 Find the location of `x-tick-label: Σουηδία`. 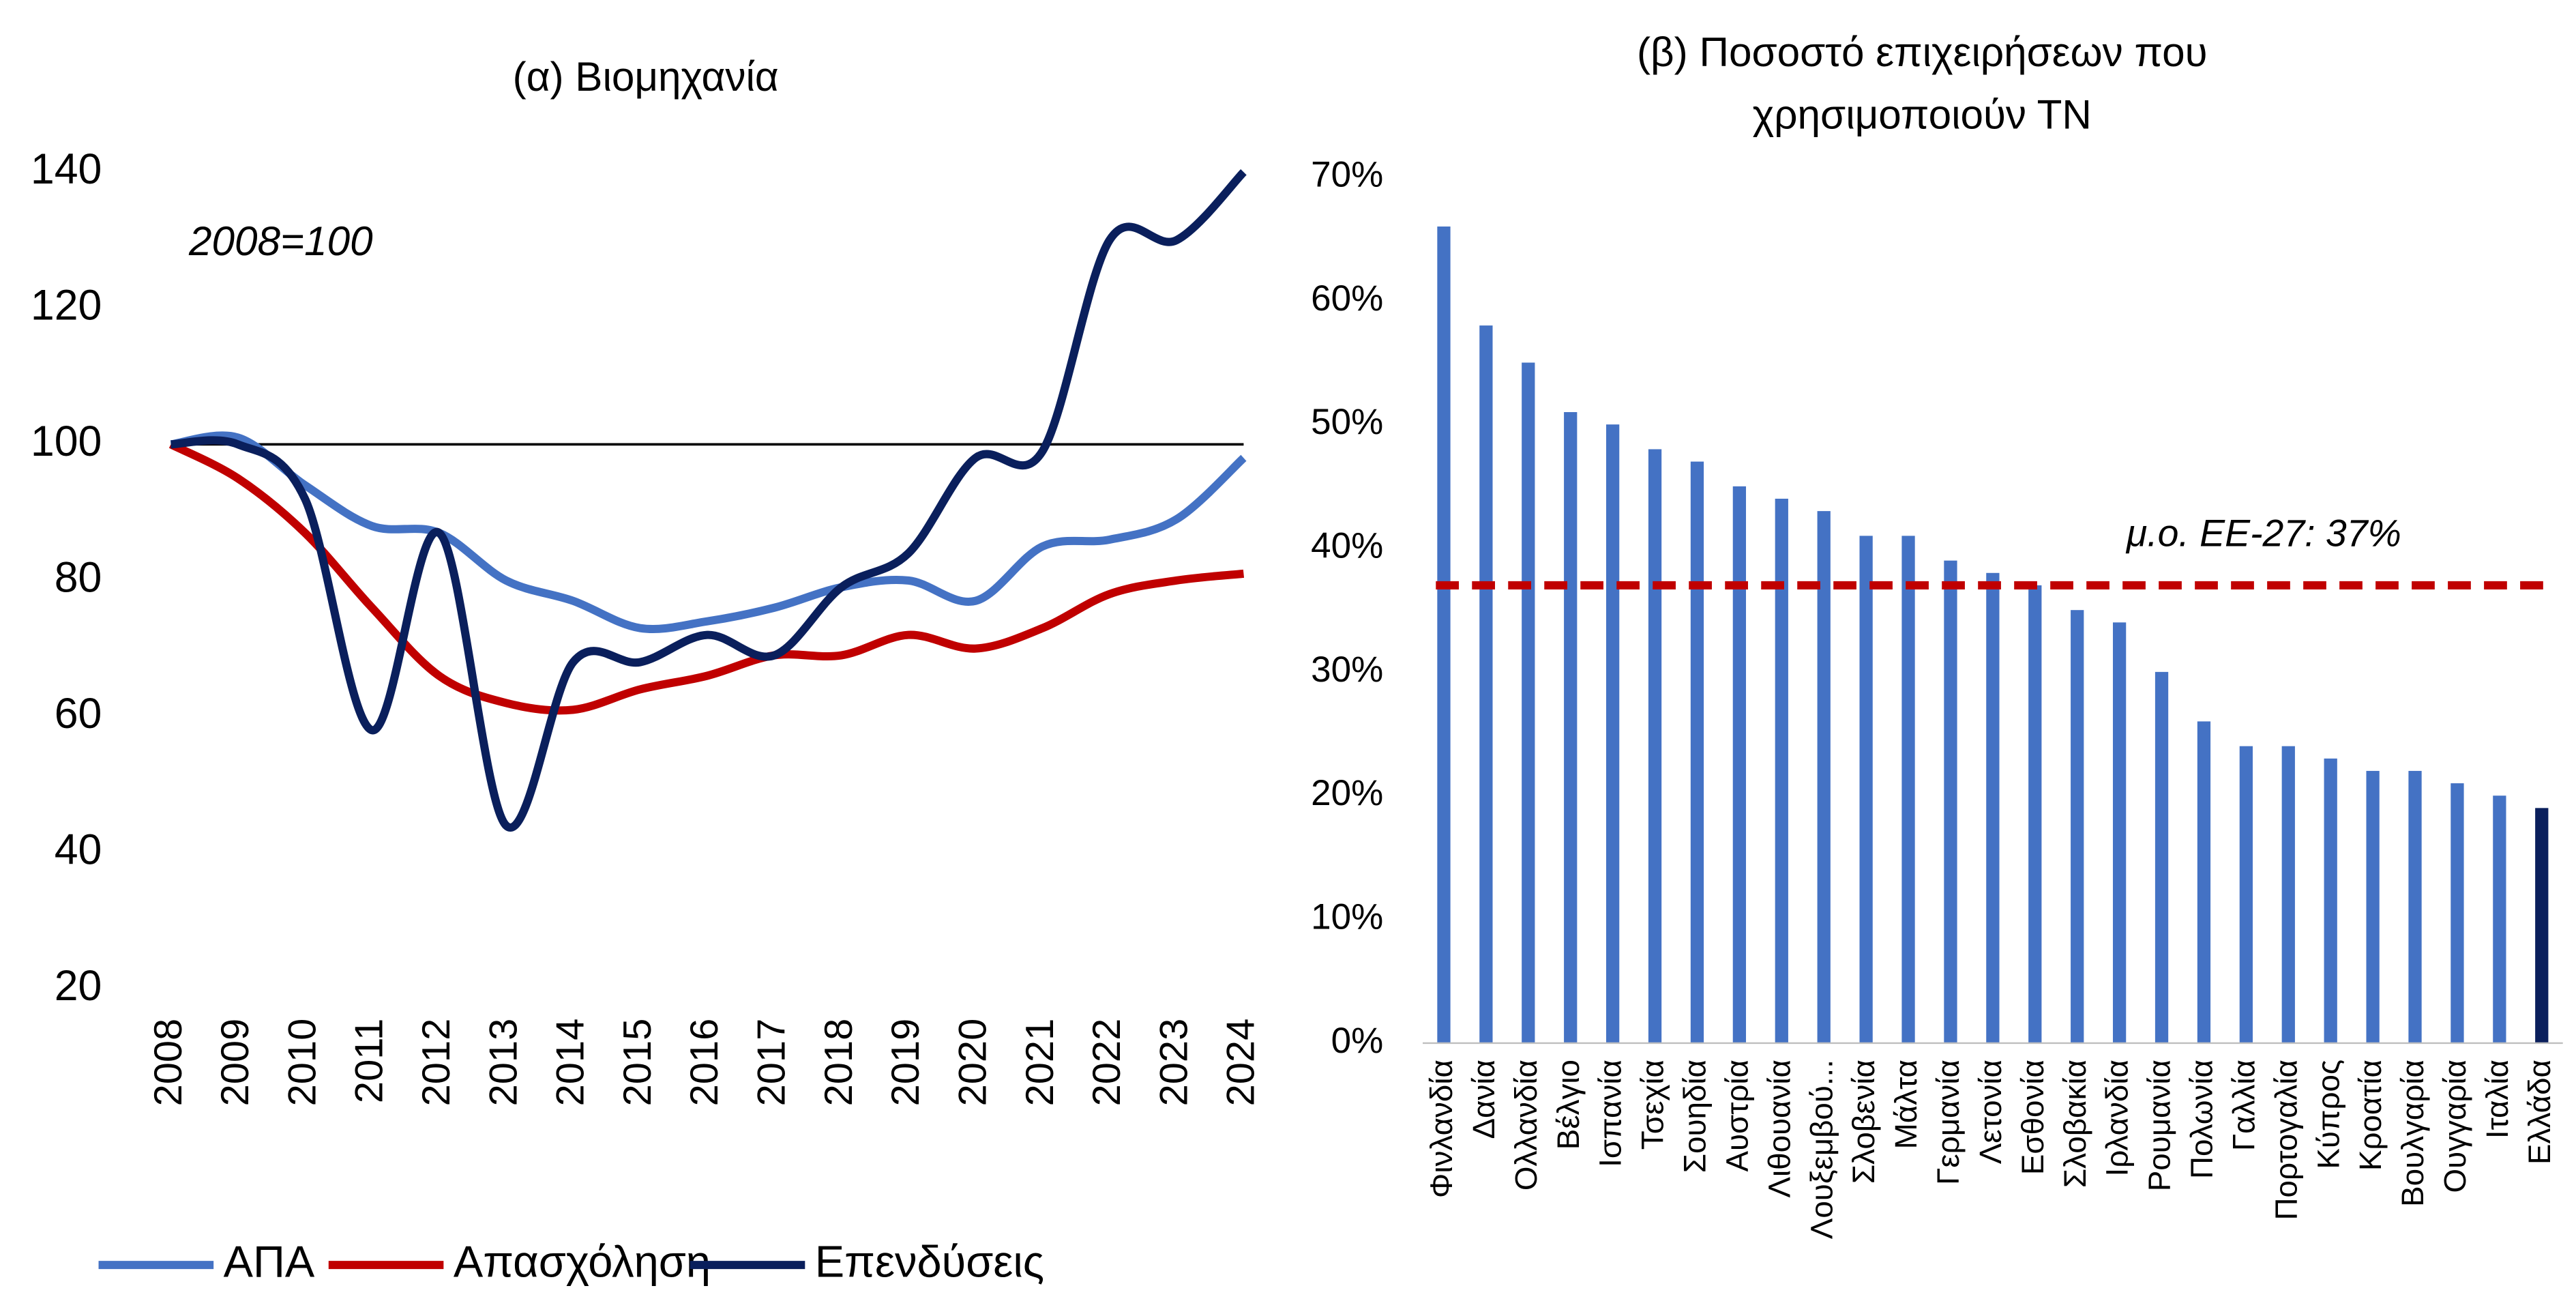

x-tick-label: Σουηδία is located at coordinates (1695, 1116).